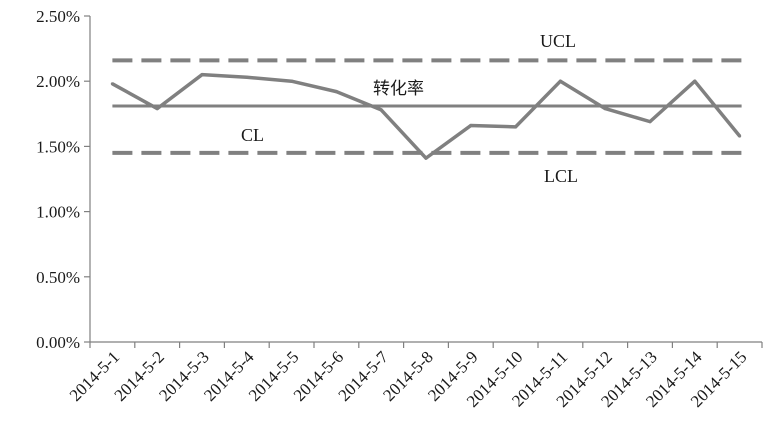  I want to click on y-tick-label: 1.00%, so click(58, 212).